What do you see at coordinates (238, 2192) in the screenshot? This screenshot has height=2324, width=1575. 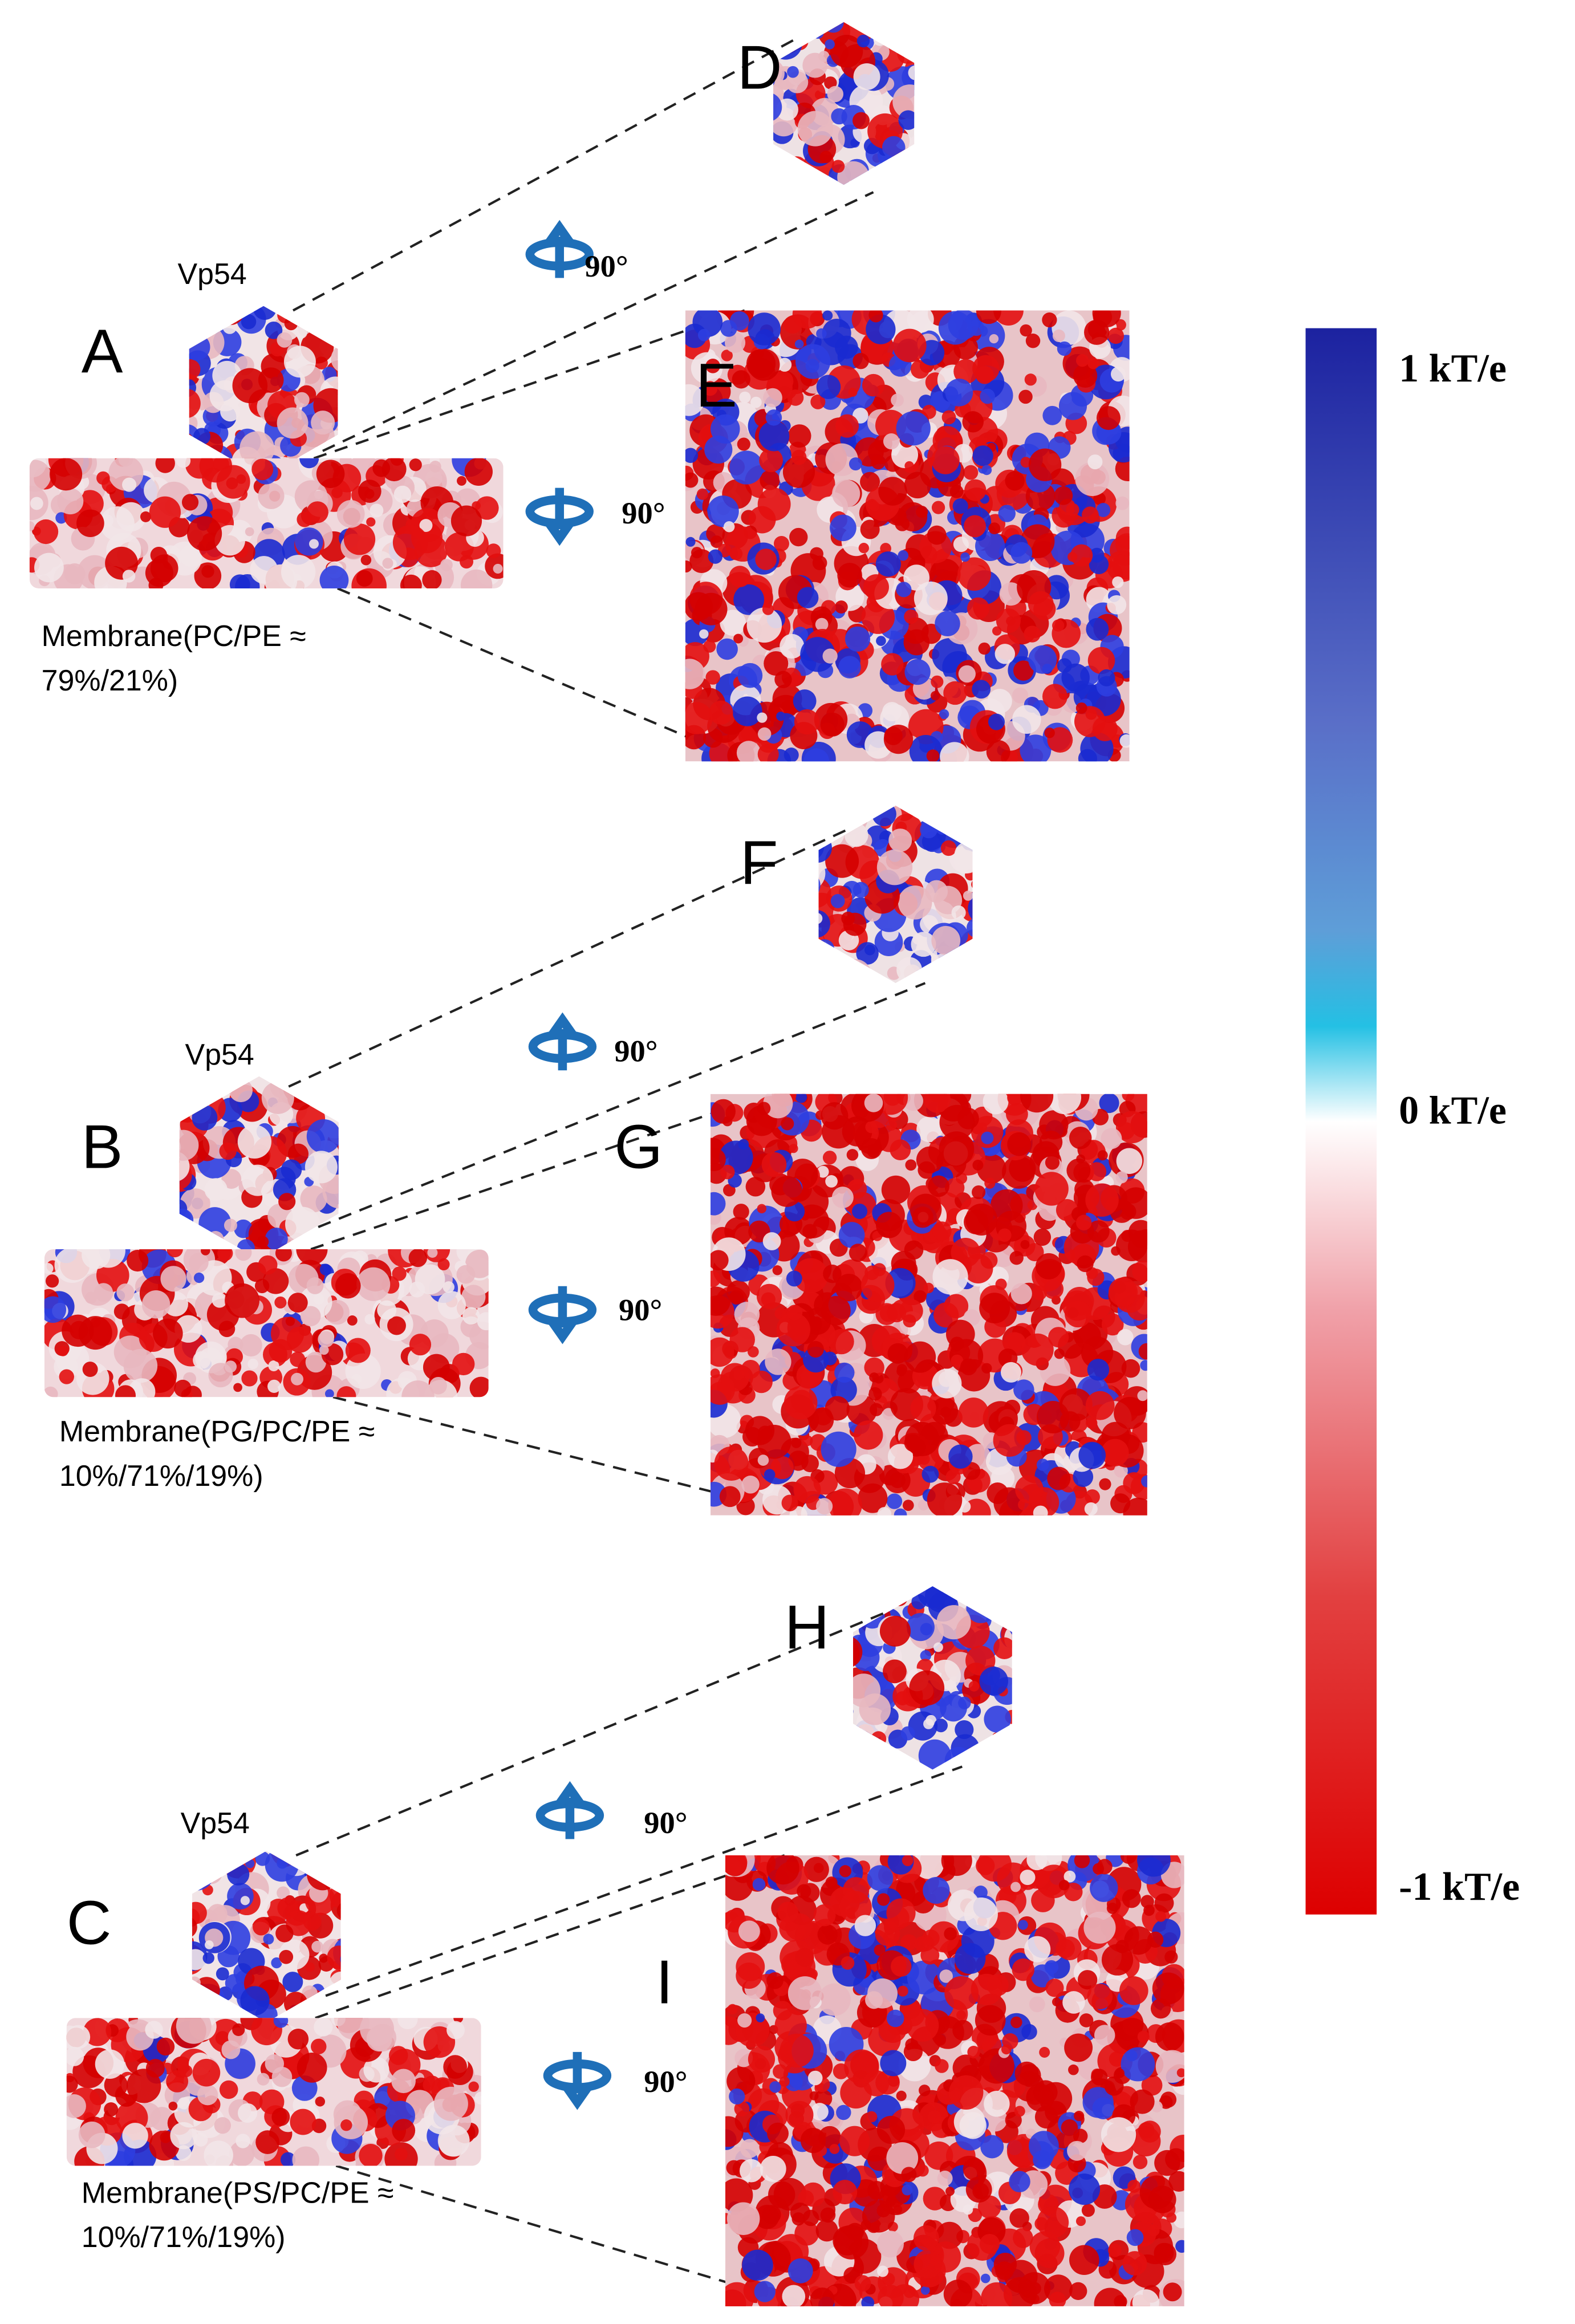 I see `membrane-label: Membrane(PS/PC/PE ≈` at bounding box center [238, 2192].